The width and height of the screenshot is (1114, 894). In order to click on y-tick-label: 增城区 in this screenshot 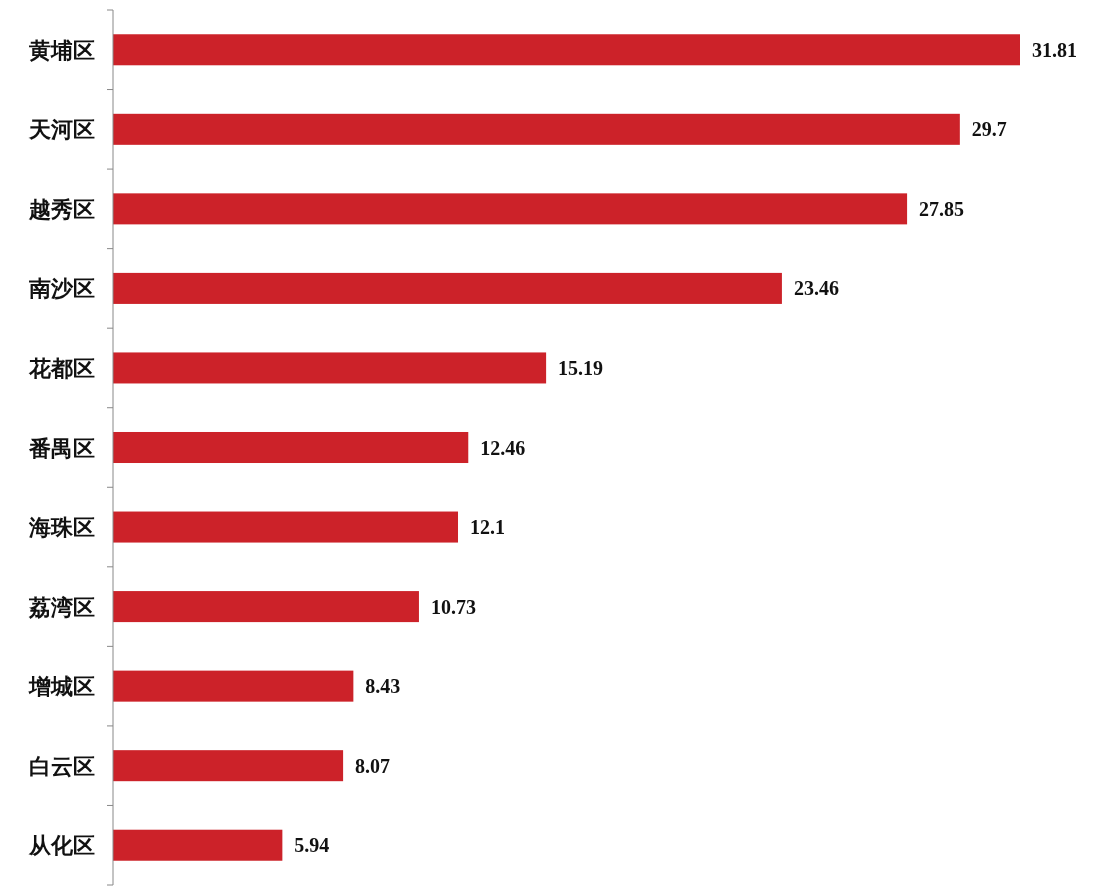, I will do `click(61, 687)`.